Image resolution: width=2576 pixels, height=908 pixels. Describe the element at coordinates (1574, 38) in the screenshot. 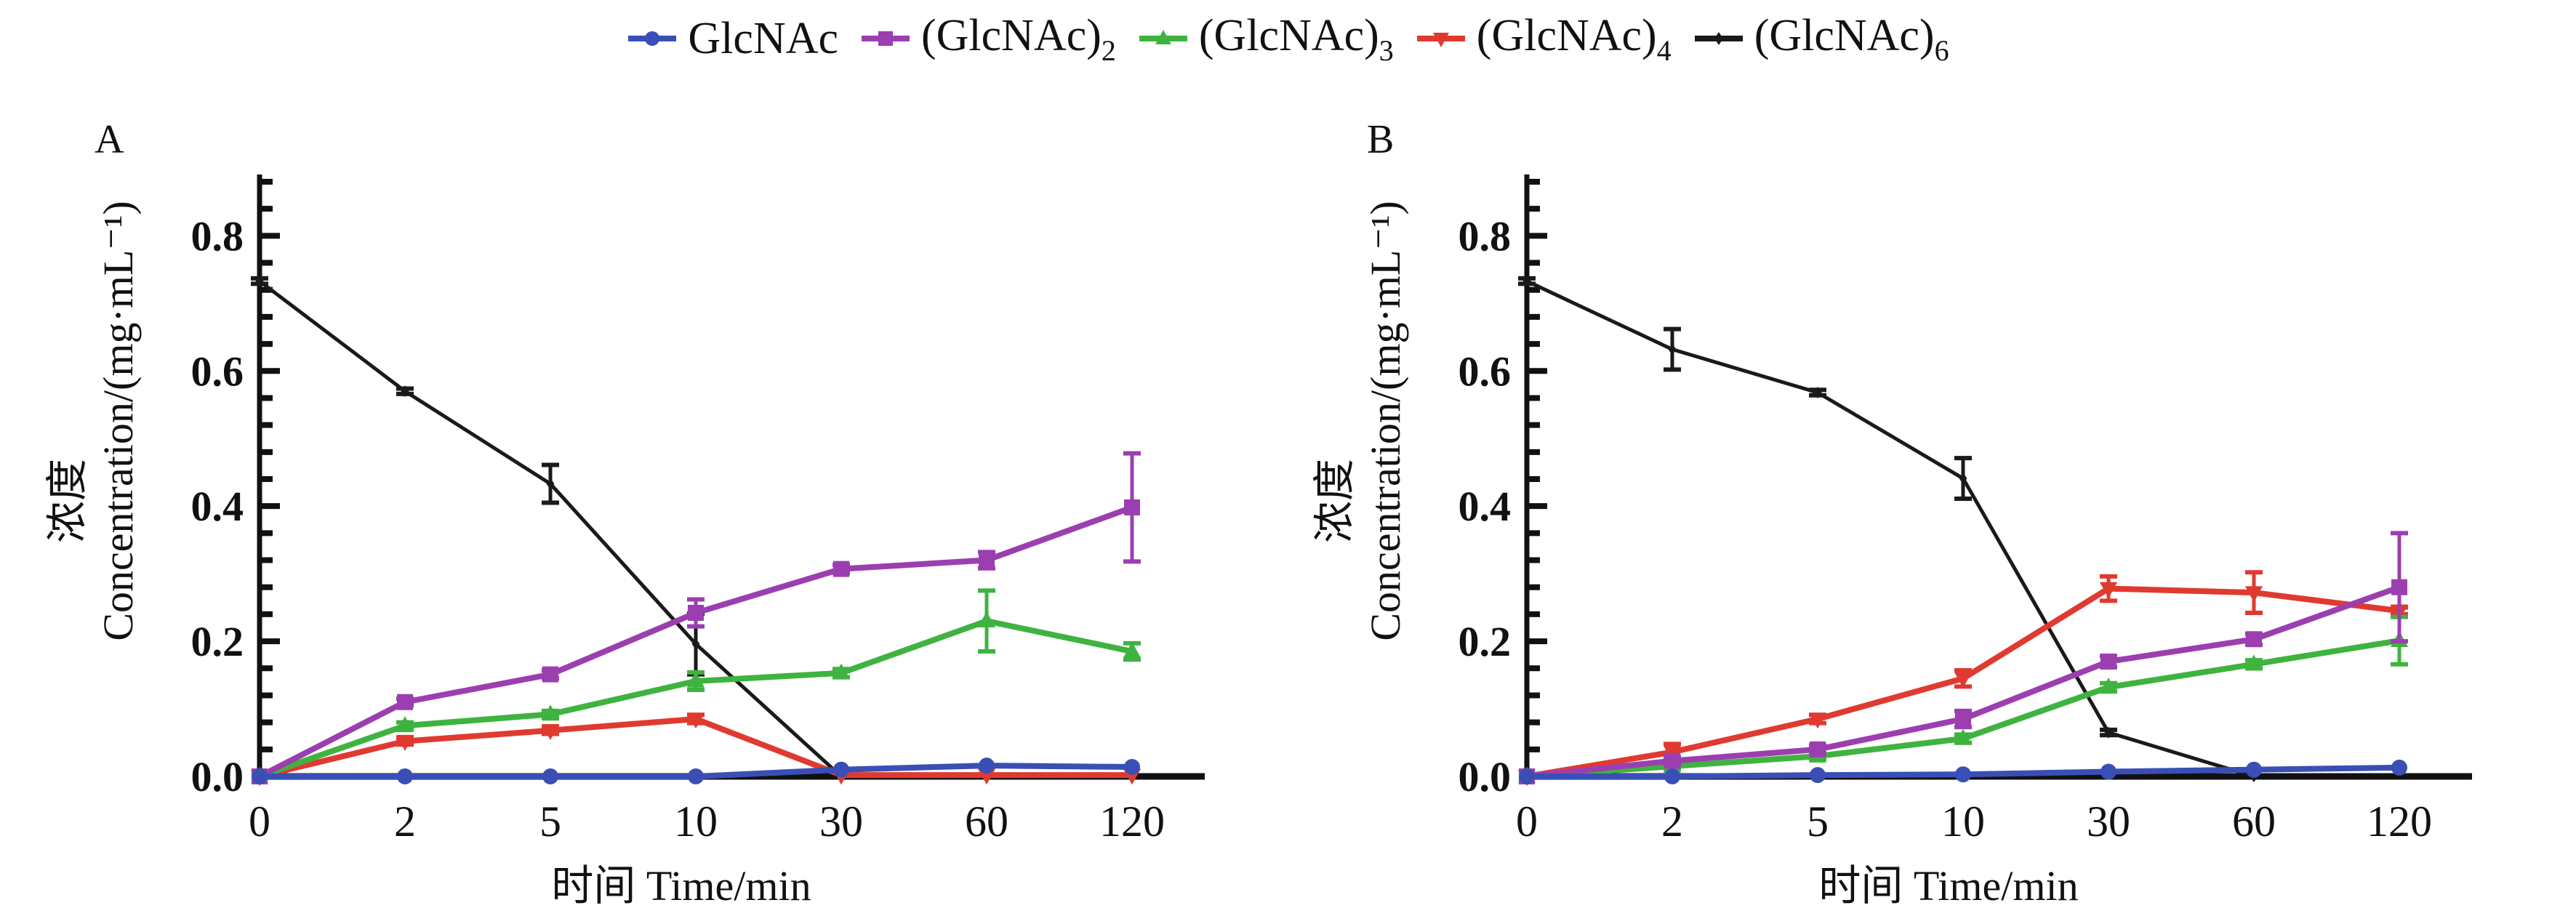

I see `legend-label: (GlcNAc)4` at that location.